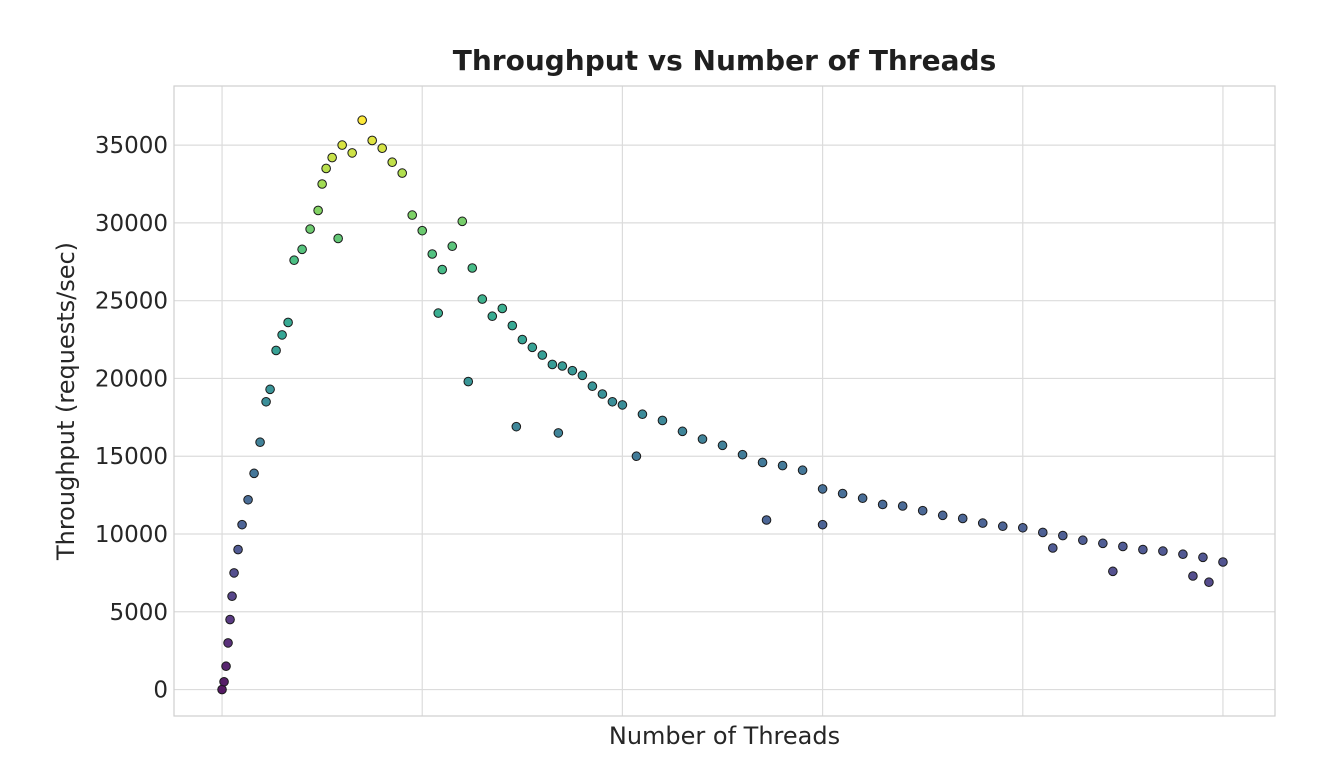 The image size is (1332, 770). I want to click on chart-title: Throughput vs Number of Threads, so click(724, 60).